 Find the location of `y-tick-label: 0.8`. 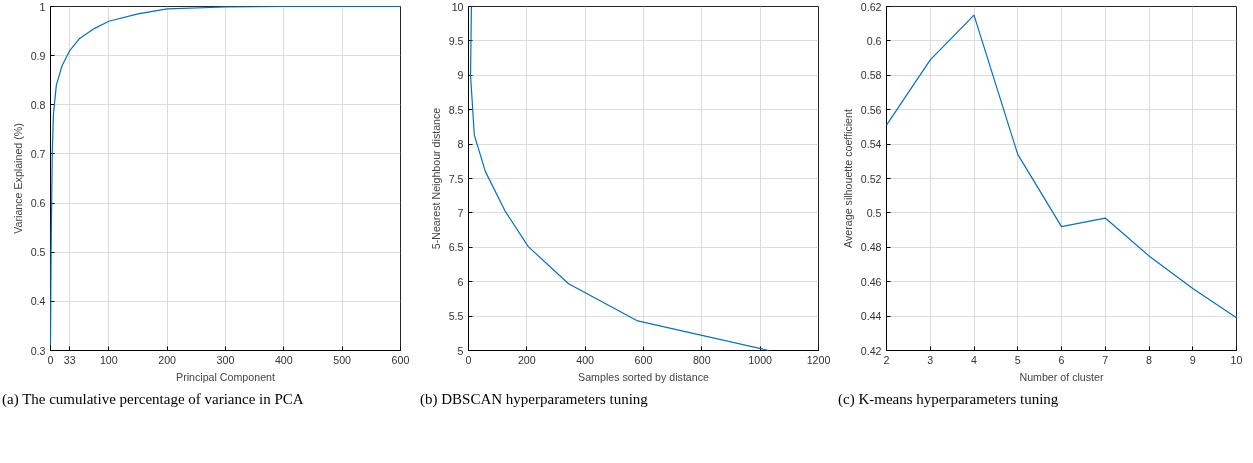

y-tick-label: 0.8 is located at coordinates (38, 104).